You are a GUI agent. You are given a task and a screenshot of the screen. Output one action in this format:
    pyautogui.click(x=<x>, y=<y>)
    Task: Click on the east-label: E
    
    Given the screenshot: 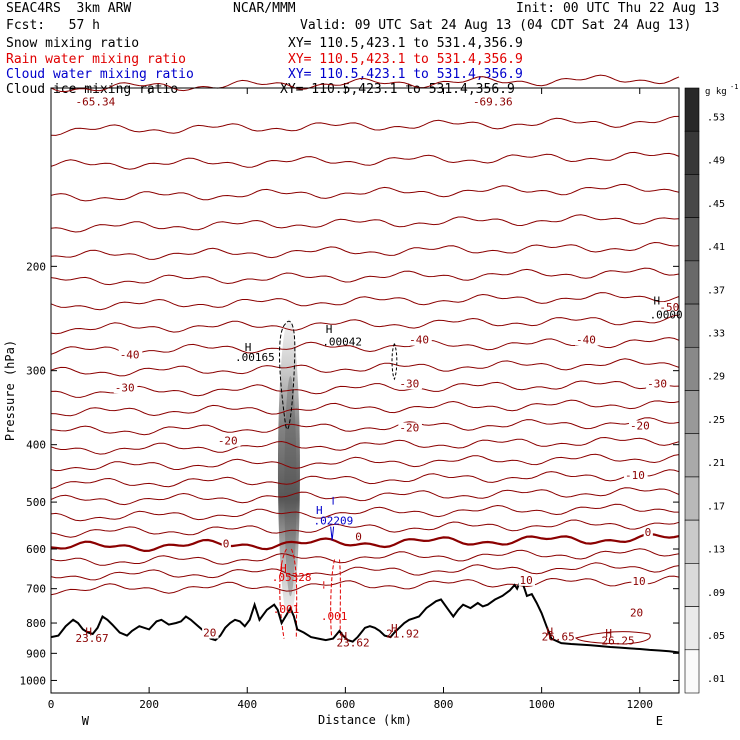 What is the action you would take?
    pyautogui.click(x=659, y=721)
    